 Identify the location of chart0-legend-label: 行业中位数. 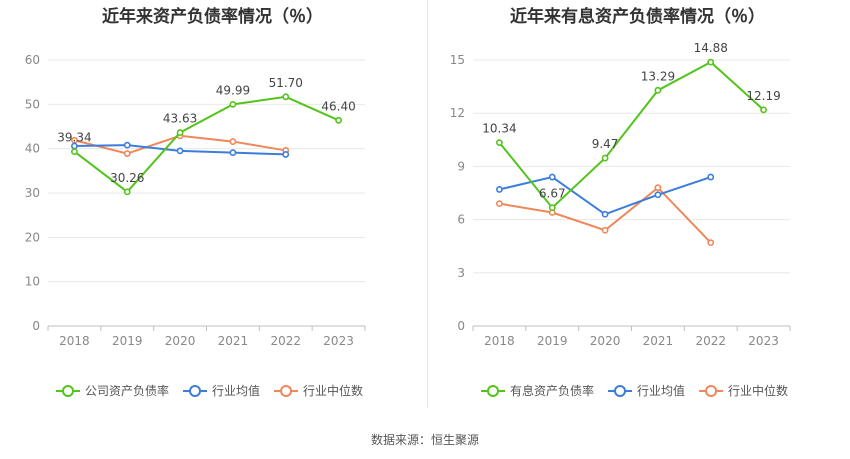
(333, 390).